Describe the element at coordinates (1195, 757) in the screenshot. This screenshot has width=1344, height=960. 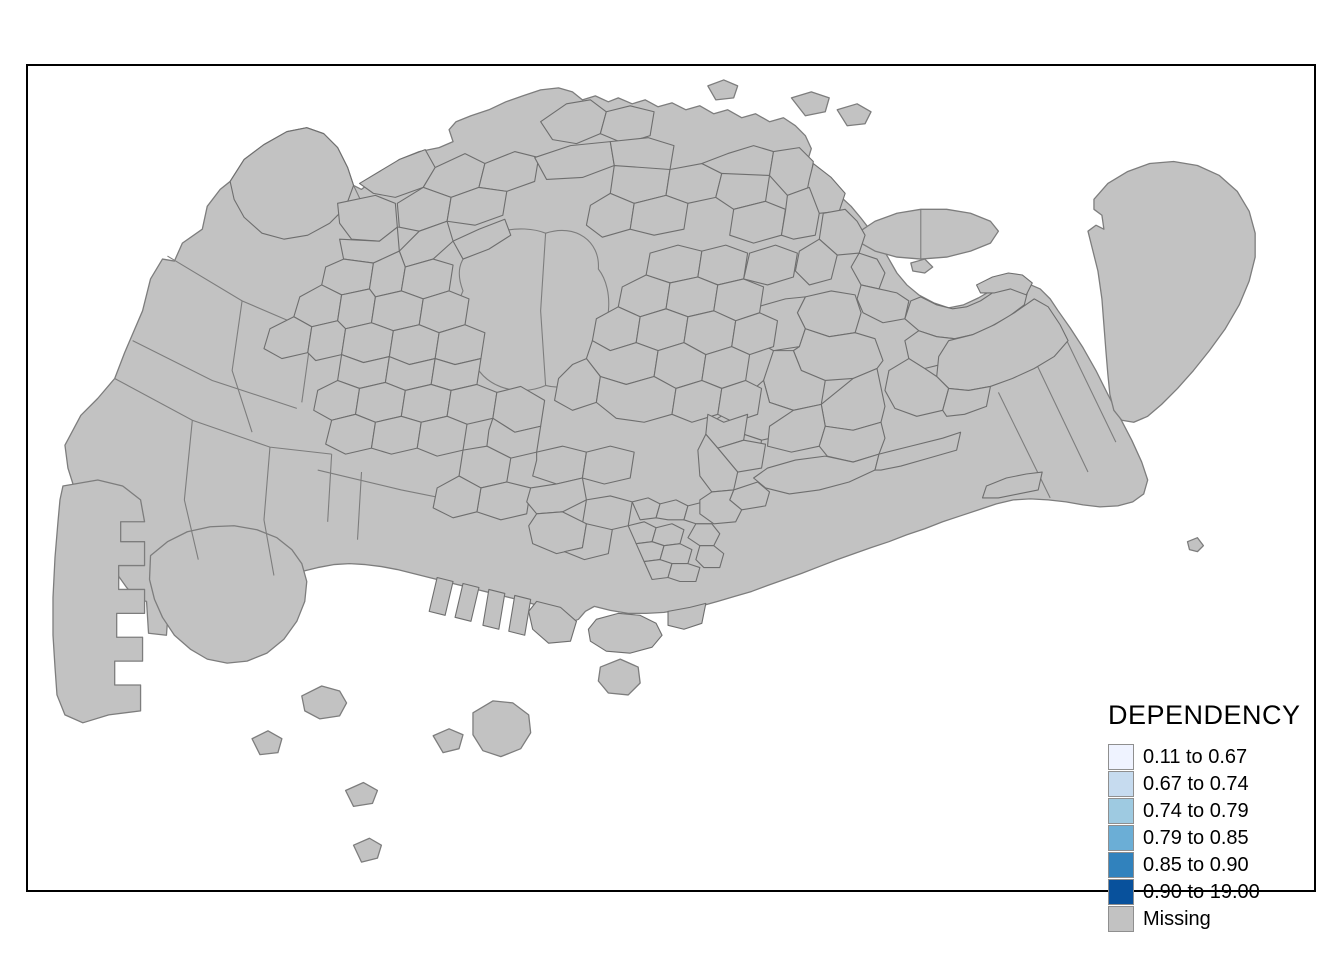
I see `legend-label: 0.11 to 0.67` at that location.